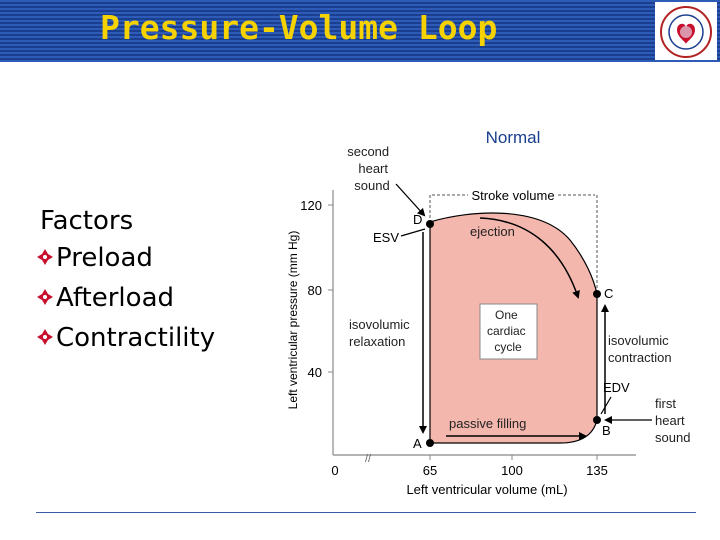 The width and height of the screenshot is (720, 540). I want to click on x-tick-label: 0, so click(334, 470).